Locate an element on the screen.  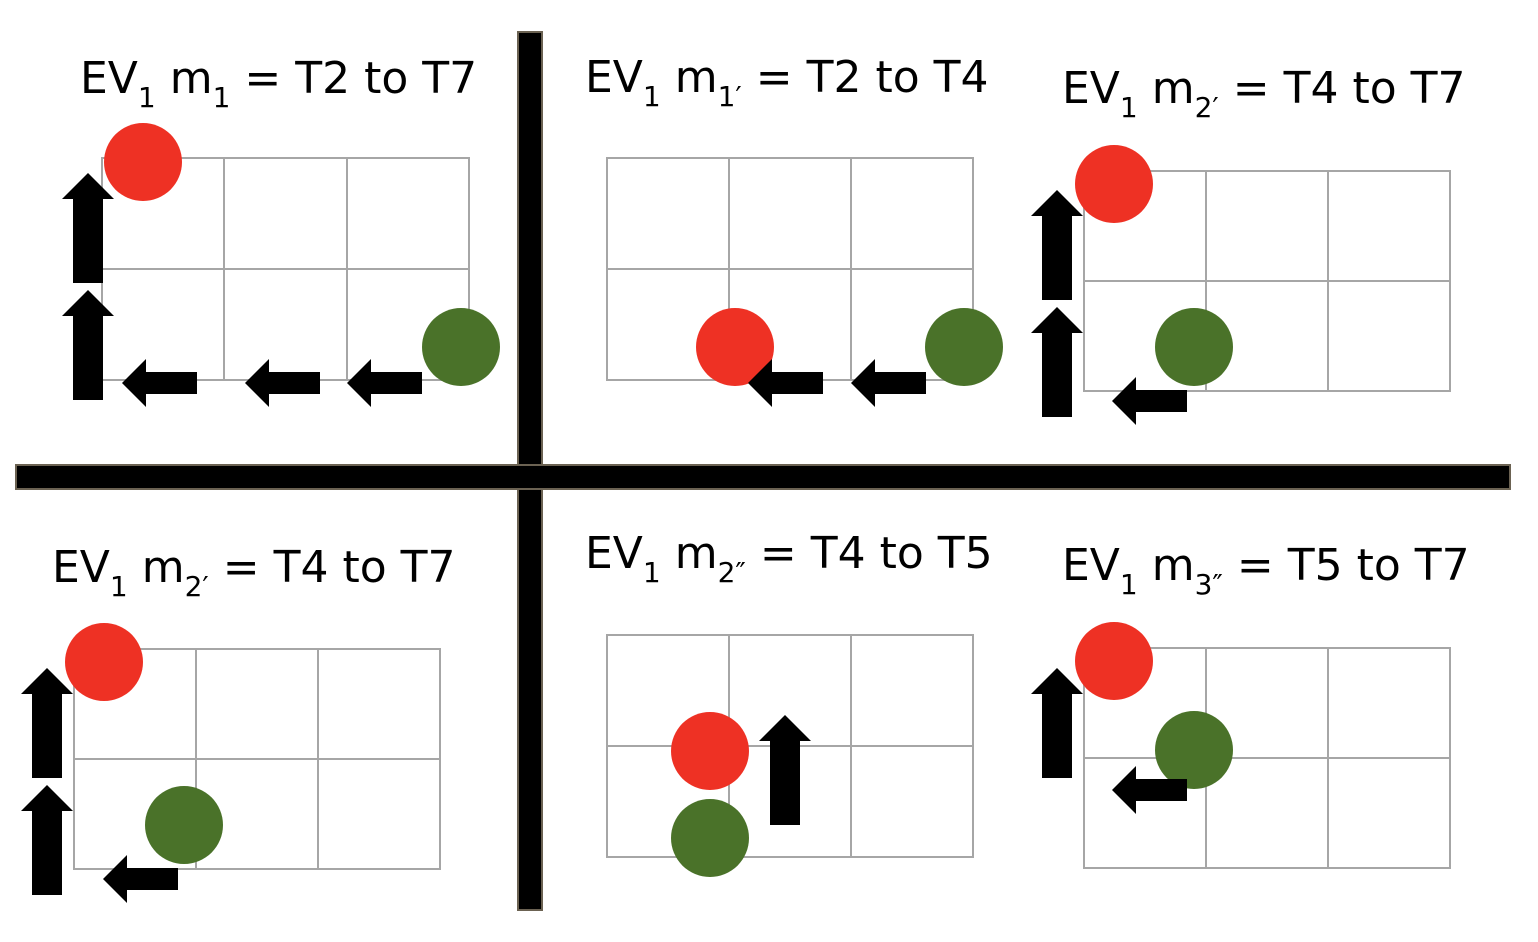
panel-6-title: EV1 m3″ = T5 to T7 is located at coordinates (1266, 570).